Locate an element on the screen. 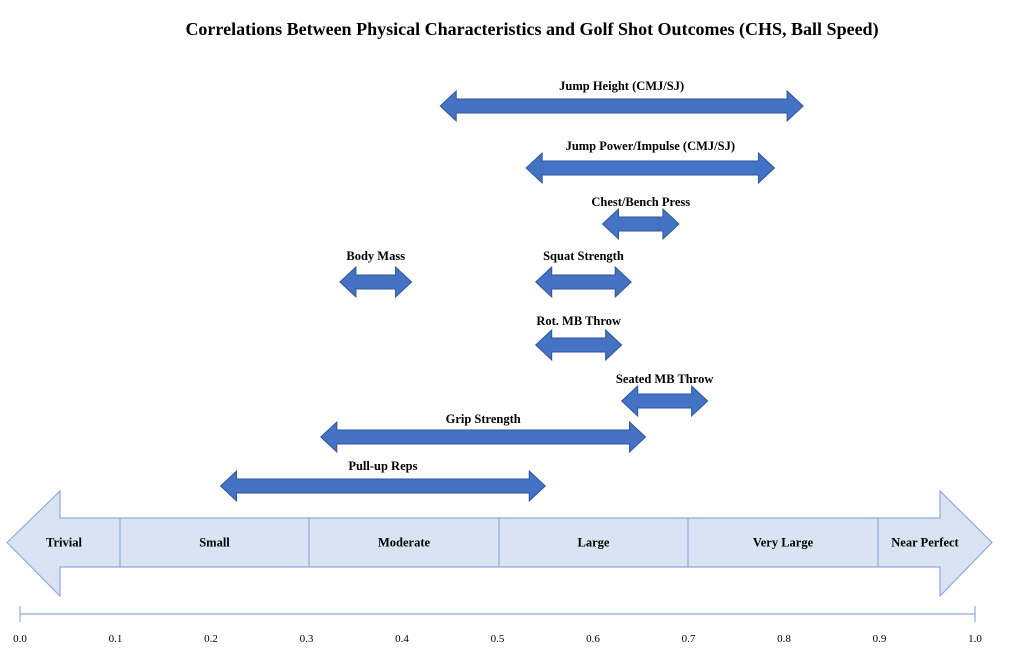 This screenshot has height=658, width=1029. range-grip-strength: Grip Strength is located at coordinates (483, 433).